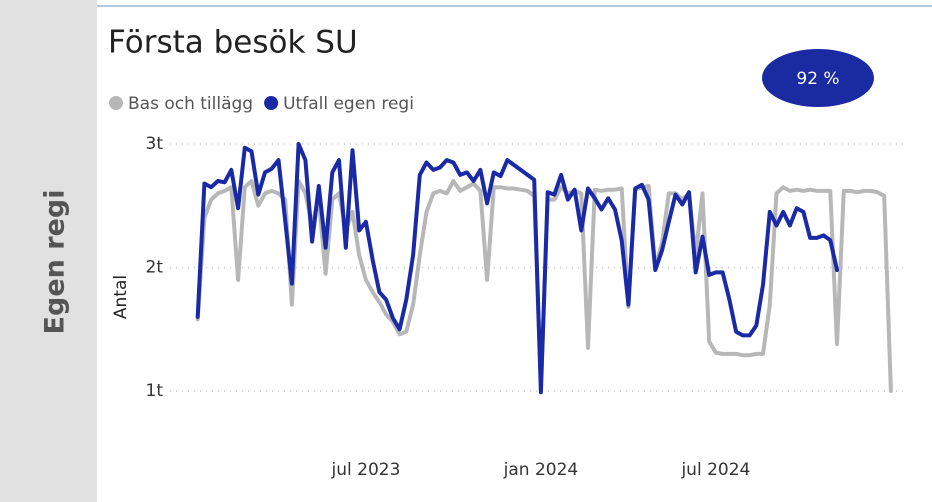  I want to click on x-tick-label: jul 2024, so click(715, 470).